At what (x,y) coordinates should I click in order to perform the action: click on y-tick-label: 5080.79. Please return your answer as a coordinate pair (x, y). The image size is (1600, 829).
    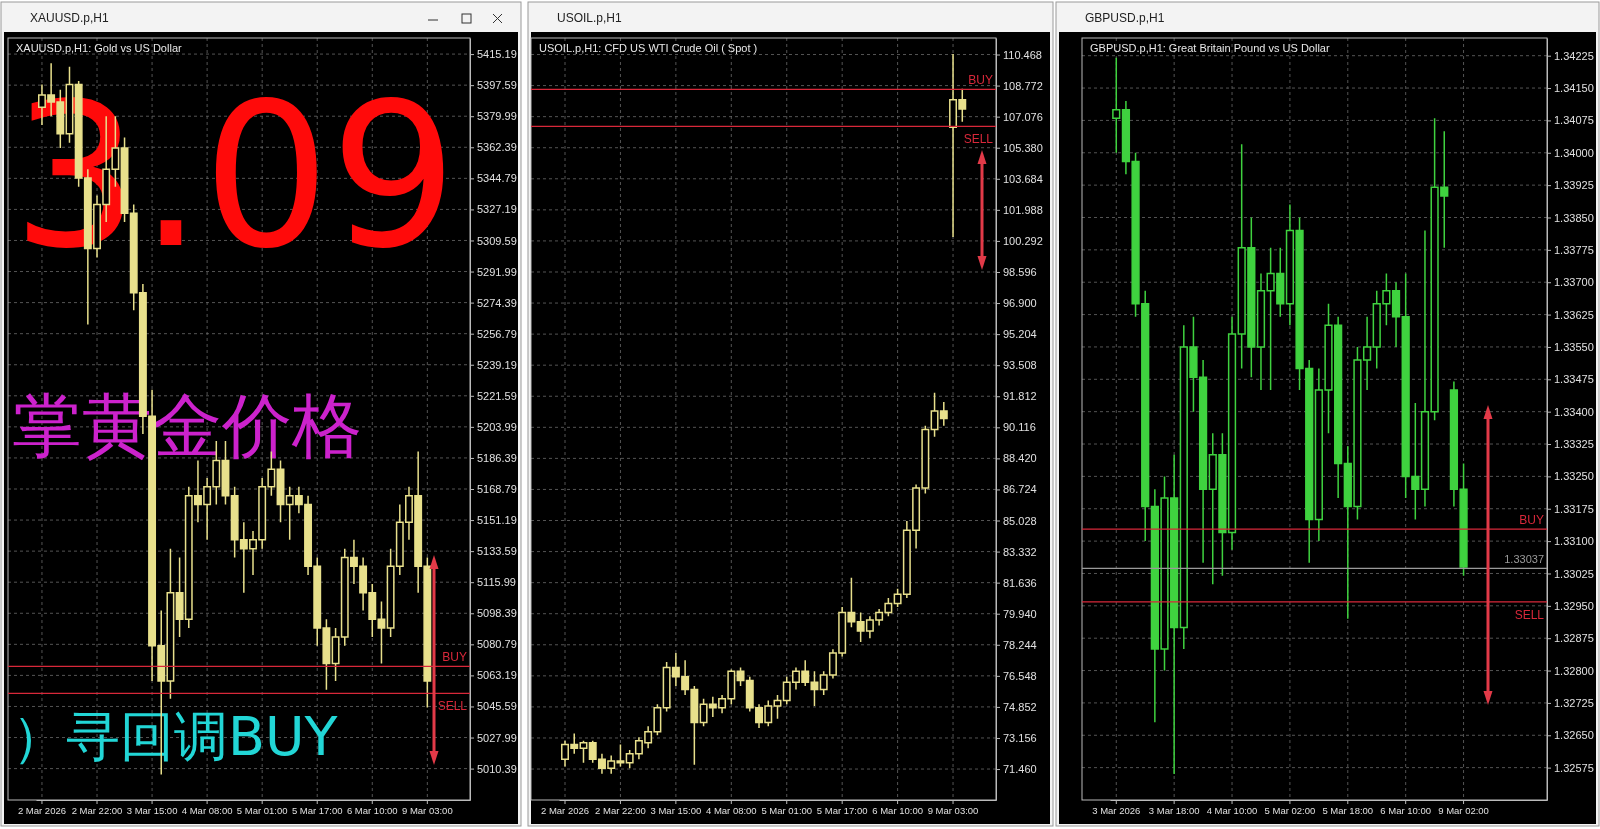
    Looking at the image, I should click on (497, 644).